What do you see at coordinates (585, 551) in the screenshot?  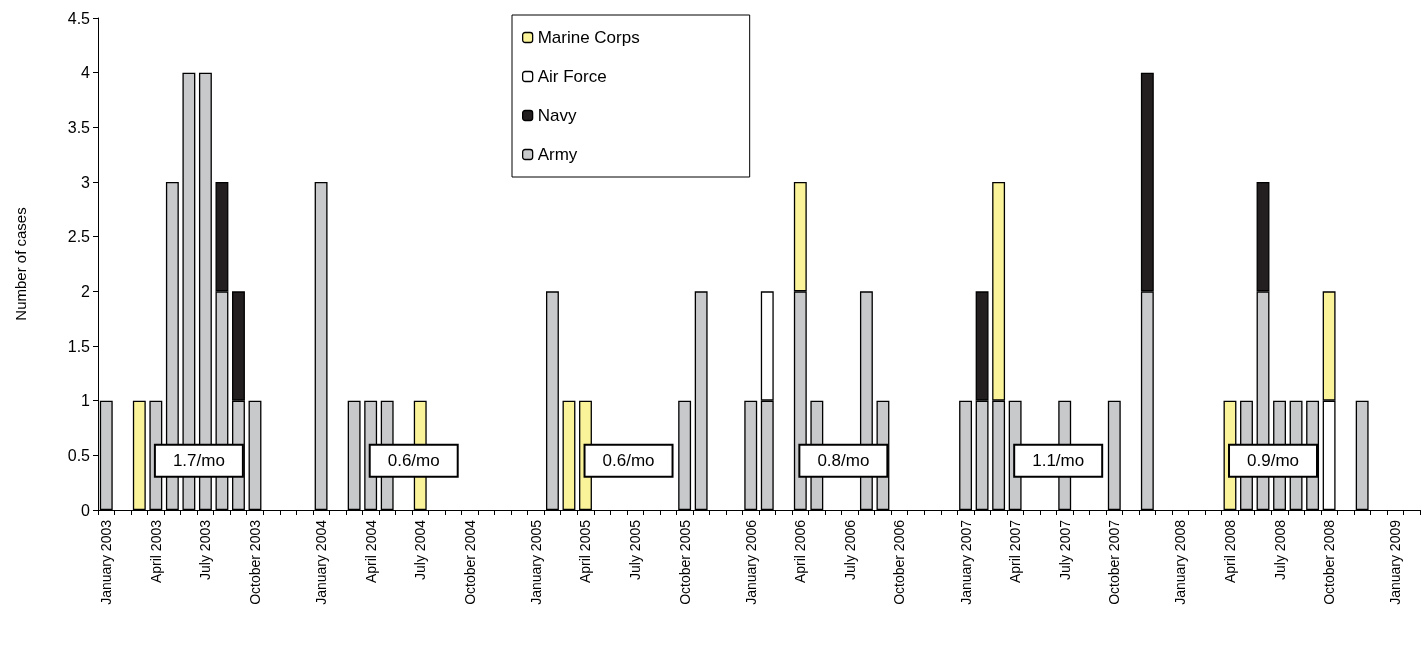 I see `x-tick-label: April 2005` at bounding box center [585, 551].